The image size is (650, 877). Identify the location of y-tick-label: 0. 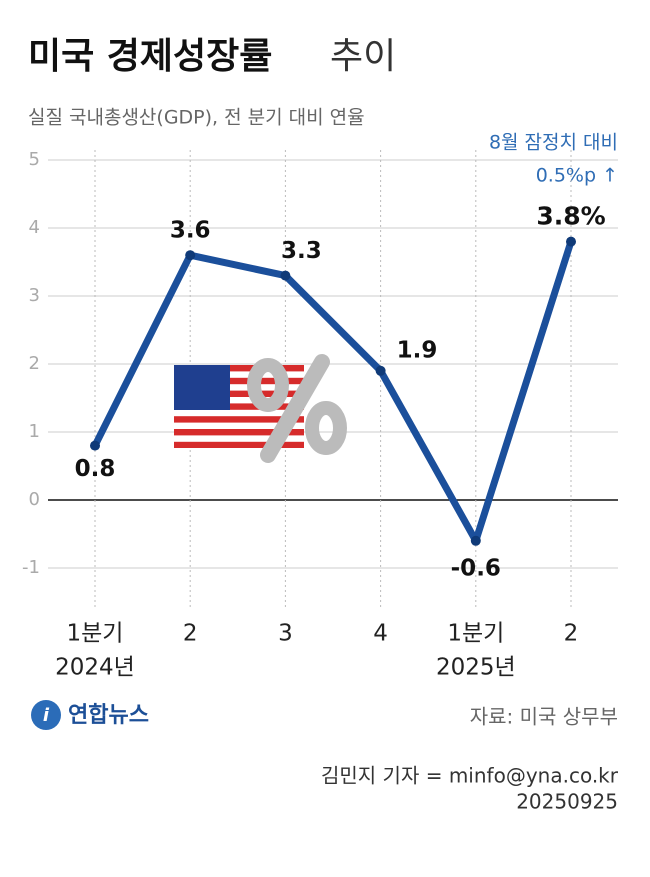
(34, 499).